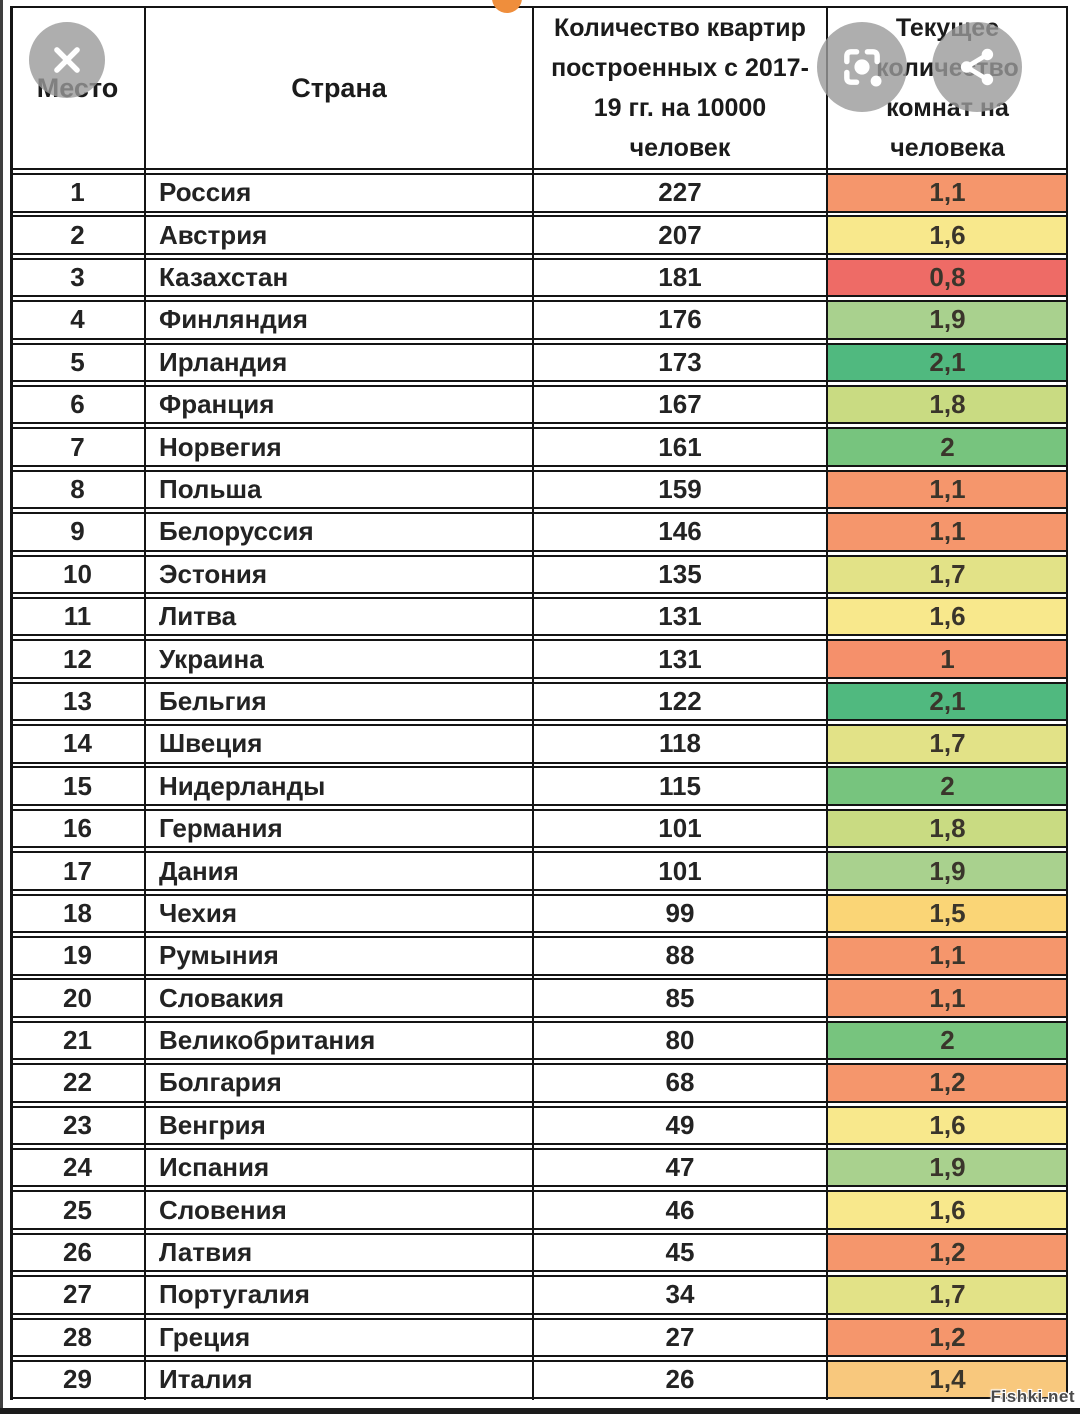 Image resolution: width=1080 pixels, height=1414 pixels. Describe the element at coordinates (680, 277) in the screenshot. I see `built-count-cell: 181` at that location.